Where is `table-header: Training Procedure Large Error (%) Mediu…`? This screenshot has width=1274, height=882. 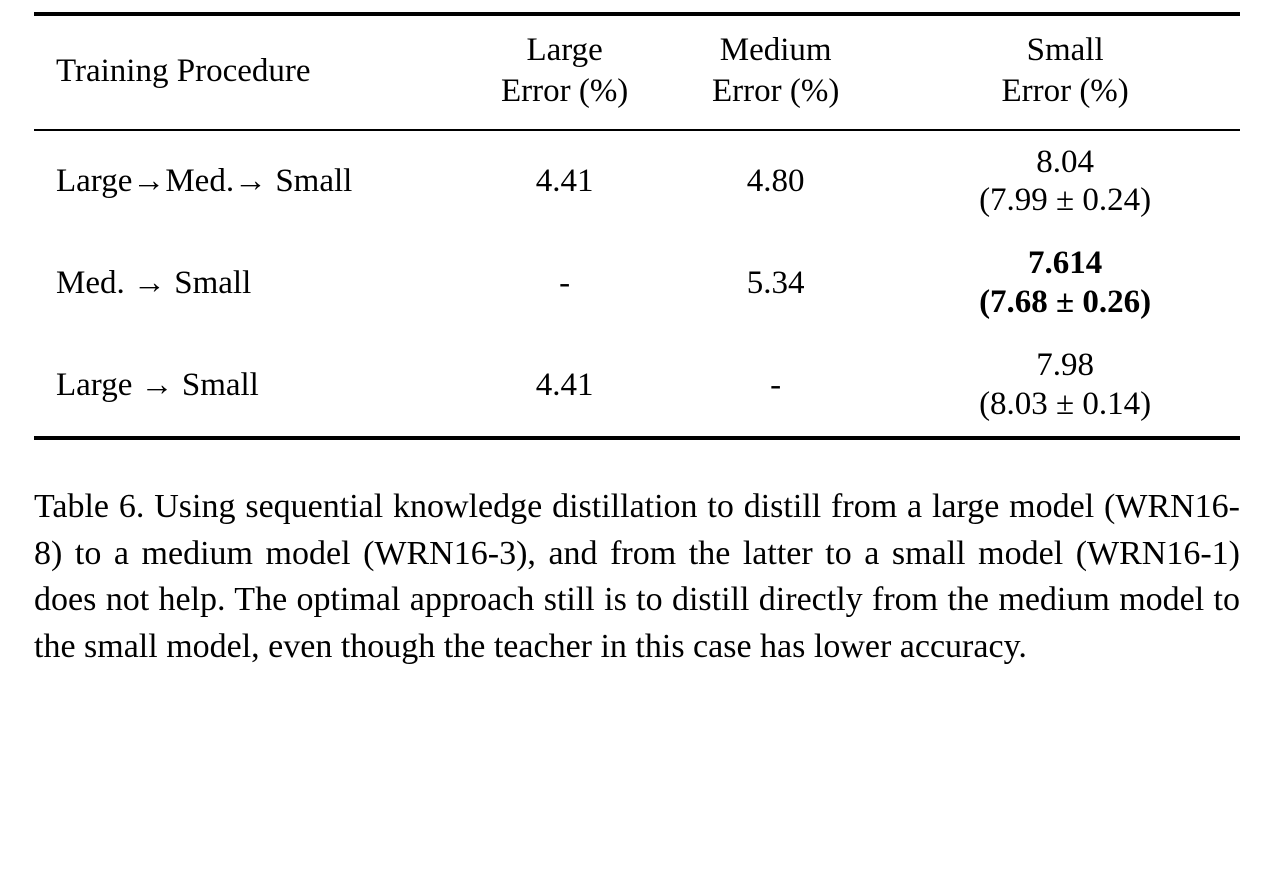 table-header: Training Procedure Large Error (%) Mediu… is located at coordinates (637, 72).